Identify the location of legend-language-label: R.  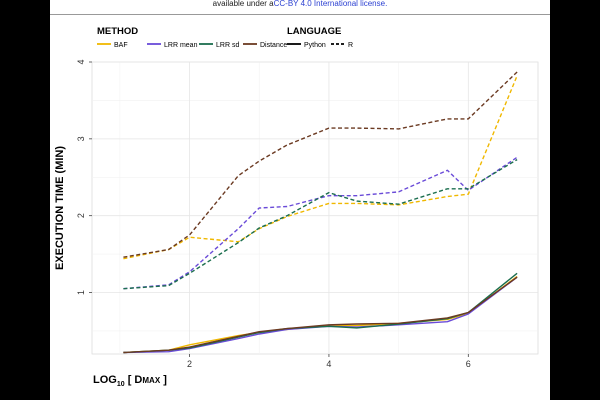
(350, 45).